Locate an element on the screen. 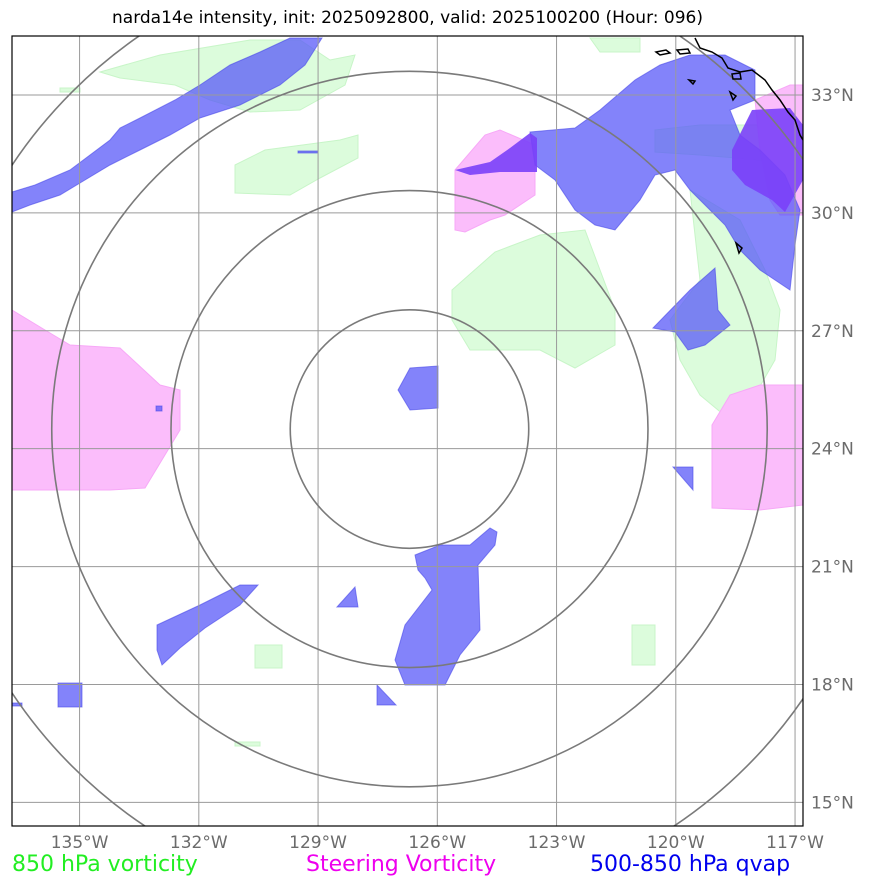 The width and height of the screenshot is (873, 891). y-tick-label: 33°N is located at coordinates (832, 96).